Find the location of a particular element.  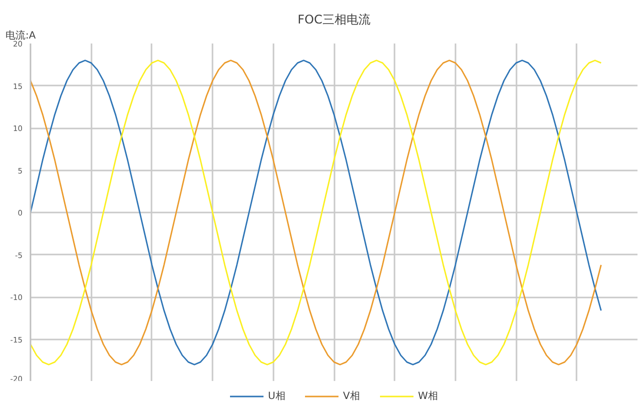

y-axis-title: 电流:A is located at coordinates (21, 36).